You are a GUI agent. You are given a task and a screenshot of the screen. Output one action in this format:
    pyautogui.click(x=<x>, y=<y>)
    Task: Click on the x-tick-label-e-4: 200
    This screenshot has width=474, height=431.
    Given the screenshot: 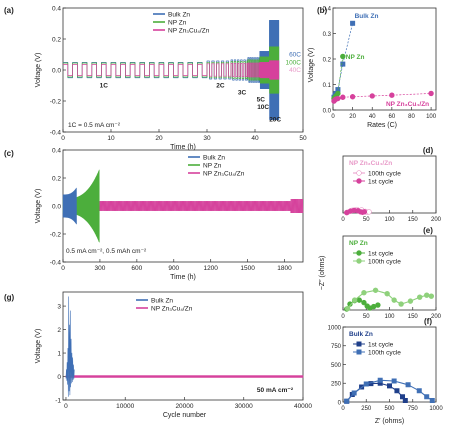 What is the action you would take?
    pyautogui.click(x=436, y=317)
    